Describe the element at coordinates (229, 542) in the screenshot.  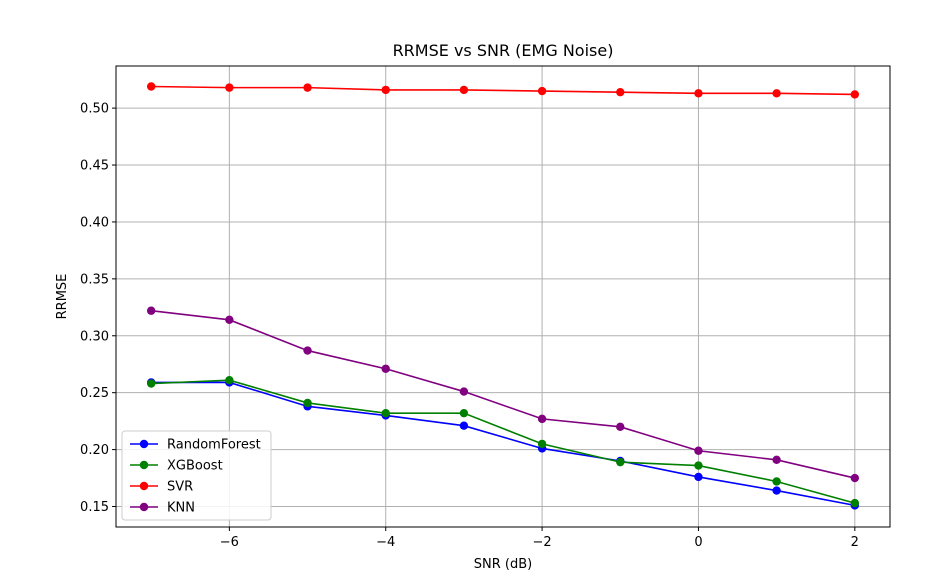
I see `x-tick-label: −6` at that location.